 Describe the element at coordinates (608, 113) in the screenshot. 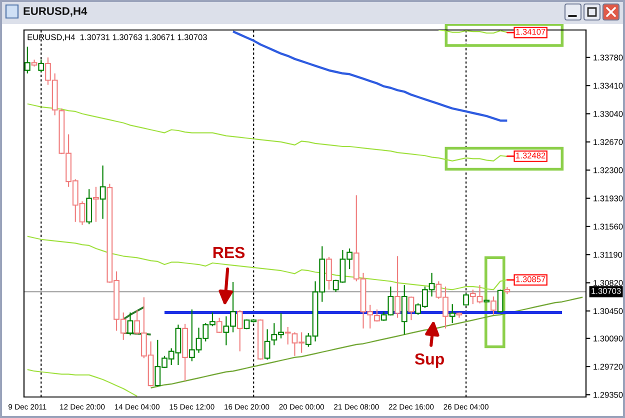

I see `y-tick-label: 1.33040` at that location.